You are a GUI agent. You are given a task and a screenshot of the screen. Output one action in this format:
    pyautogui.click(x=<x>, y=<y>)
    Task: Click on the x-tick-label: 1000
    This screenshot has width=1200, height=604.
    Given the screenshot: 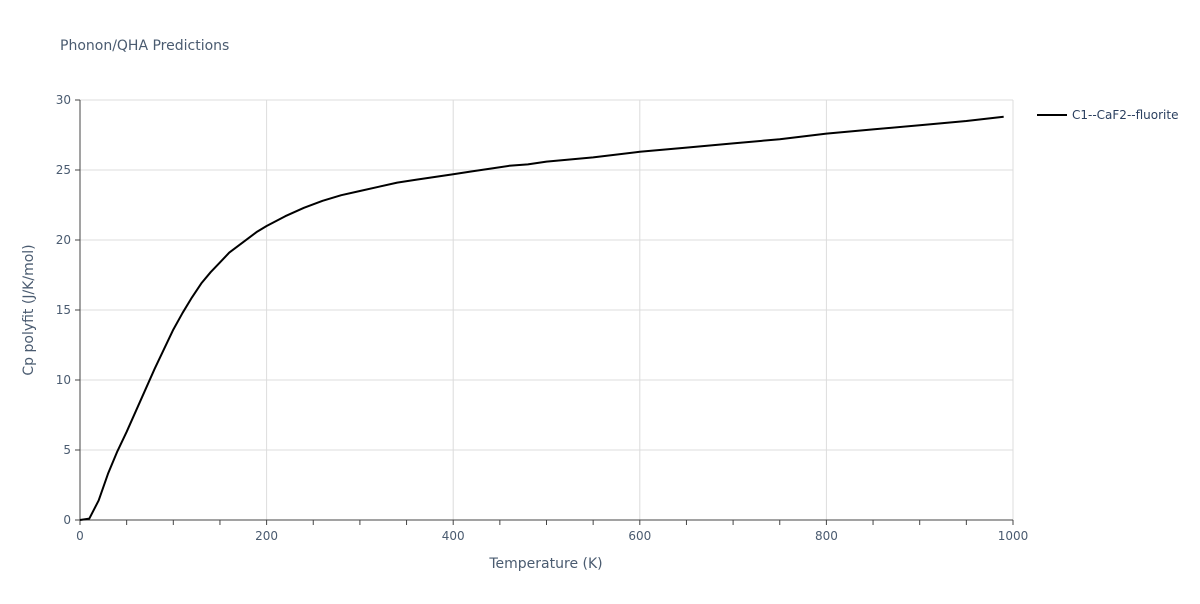 What is the action you would take?
    pyautogui.click(x=1013, y=536)
    